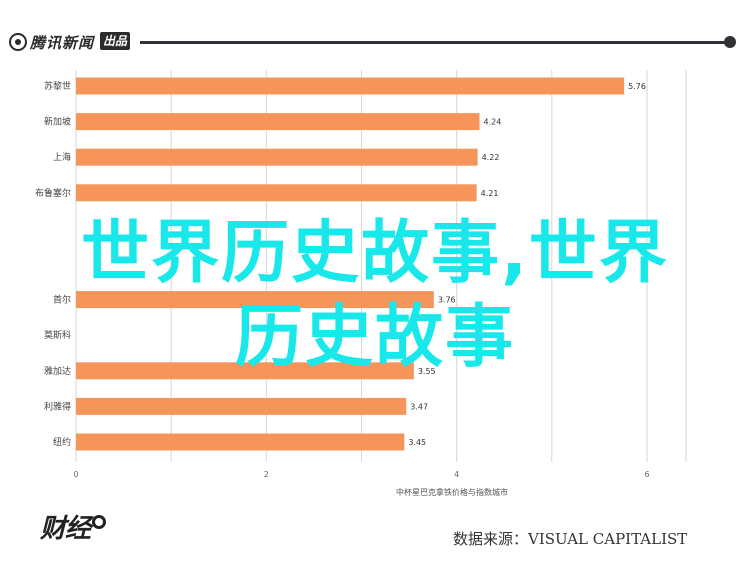 The image size is (750, 575). What do you see at coordinates (491, 157) in the screenshot?
I see `value-label: 4.22` at bounding box center [491, 157].